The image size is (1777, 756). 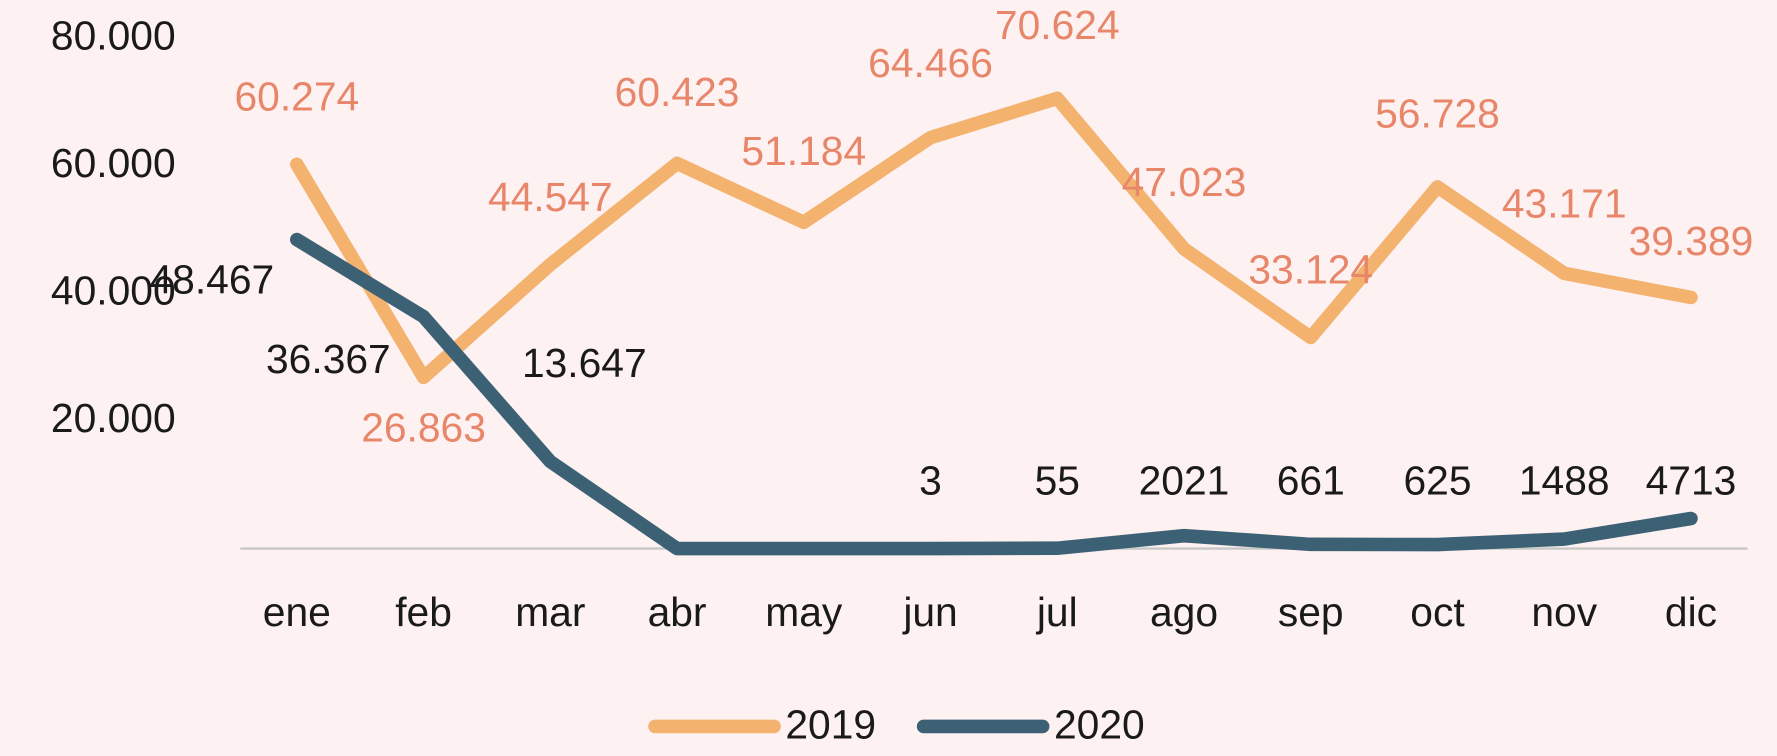 What do you see at coordinates (1691, 481) in the screenshot?
I see `data-label: 4713` at bounding box center [1691, 481].